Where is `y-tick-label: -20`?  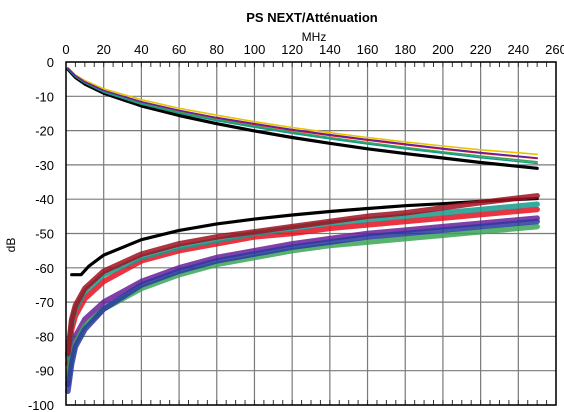 y-tick-label: -20 is located at coordinates (44, 131).